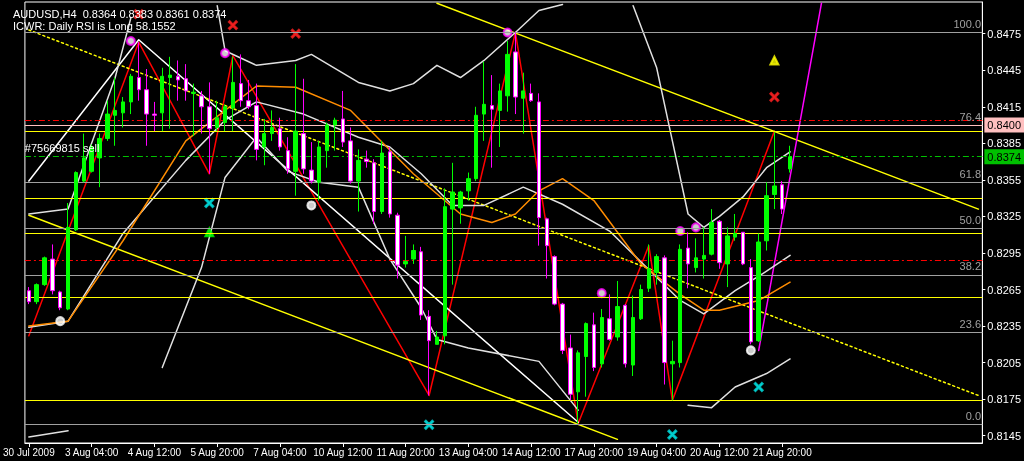 The width and height of the screenshot is (1024, 461). Describe the element at coordinates (1004, 143) in the screenshot. I see `y-tick-label: 0.8385` at that location.